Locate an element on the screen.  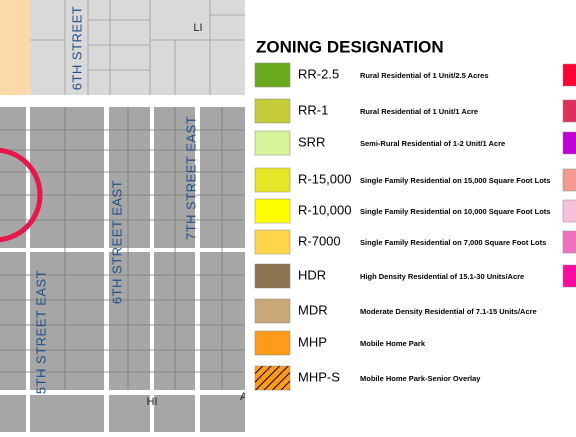
street-label: 7TH STREET EAST is located at coordinates (190, 178).